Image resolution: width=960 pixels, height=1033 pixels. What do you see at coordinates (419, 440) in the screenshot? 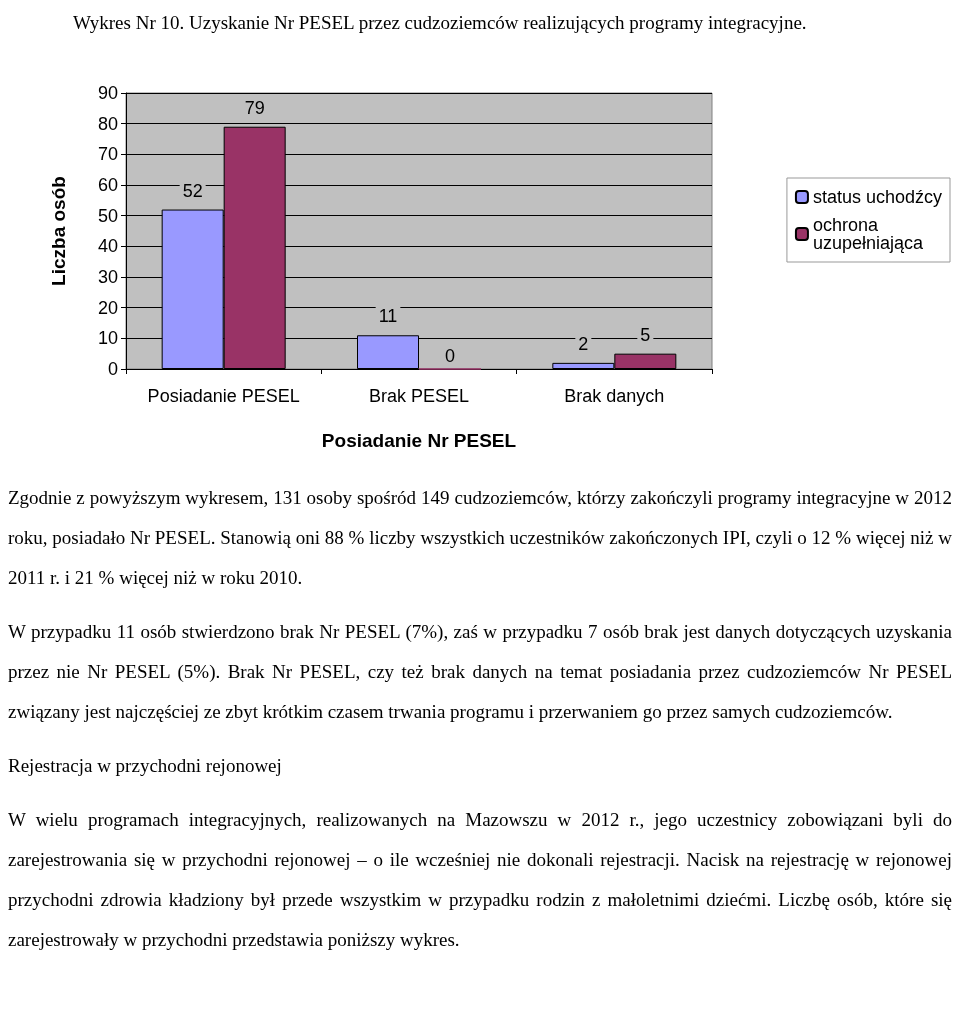
I see `x-axis-title: Posiadanie Nr PESEL` at bounding box center [419, 440].